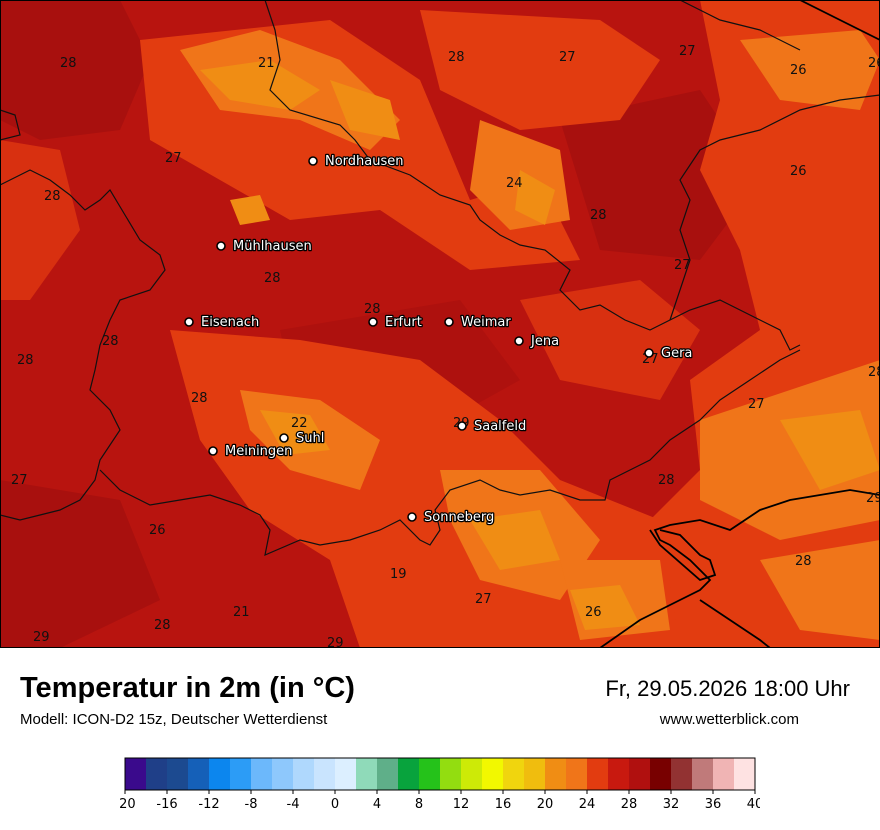  Describe the element at coordinates (166, 804) in the screenshot. I see `legend-tick-label: -16` at that location.